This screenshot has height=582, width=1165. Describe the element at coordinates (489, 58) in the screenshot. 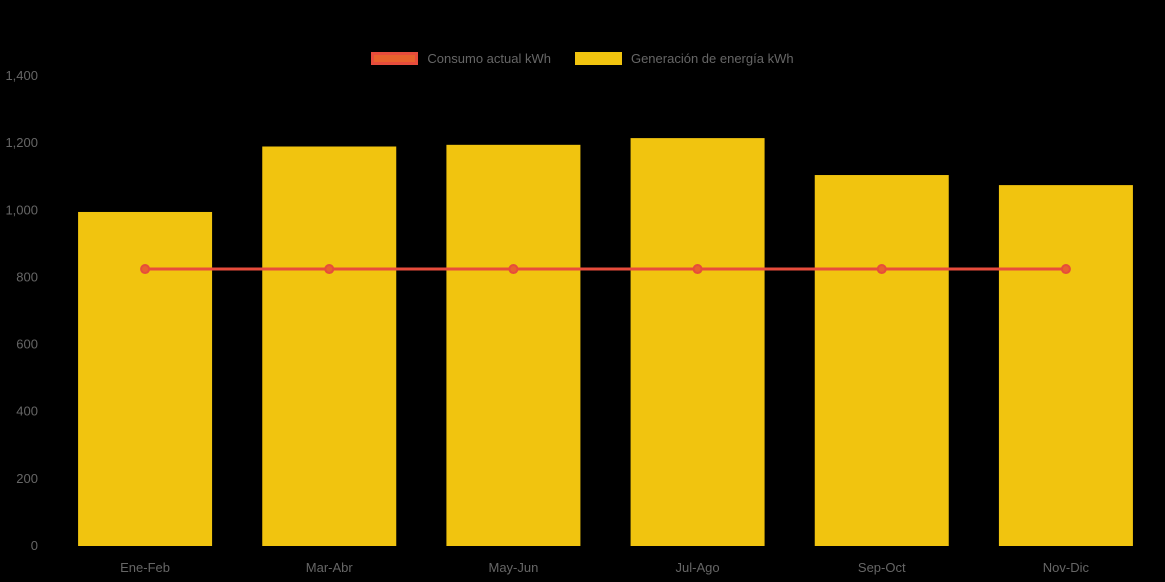

I see `legend-label-consumo: Consumo actual kWh` at that location.